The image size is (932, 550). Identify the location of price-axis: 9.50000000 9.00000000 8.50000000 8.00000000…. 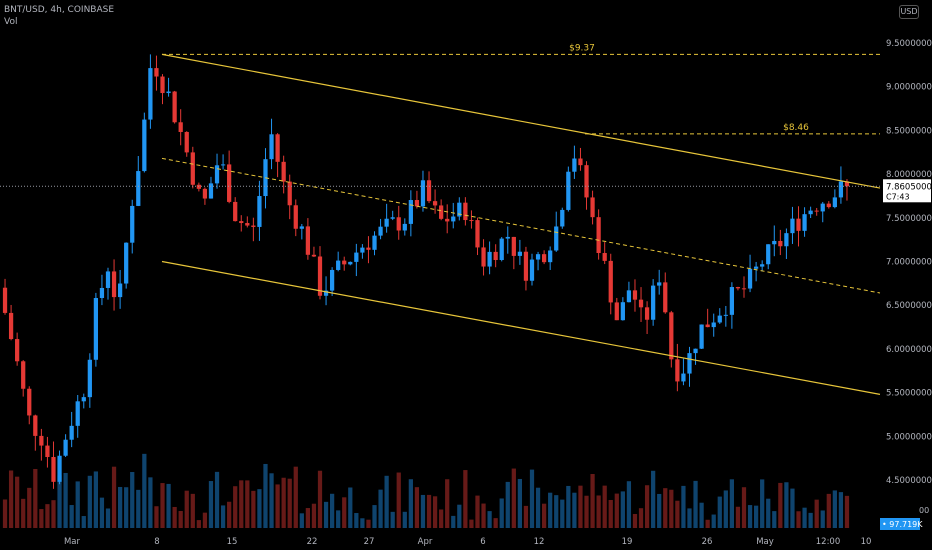
(906, 284).